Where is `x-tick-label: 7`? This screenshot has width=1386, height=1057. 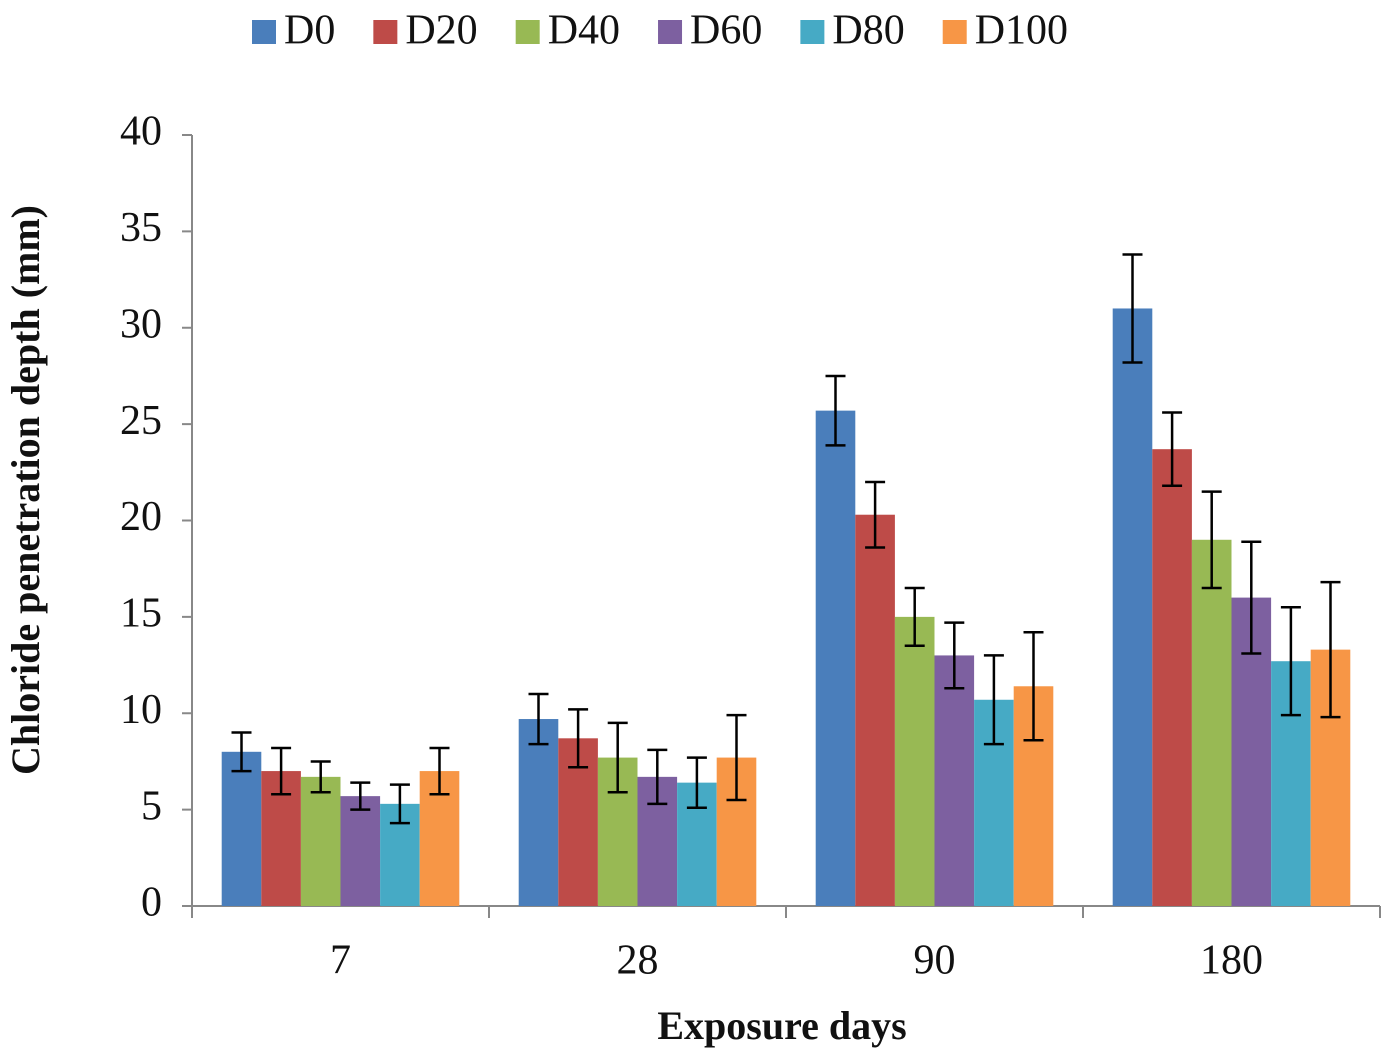 x-tick-label: 7 is located at coordinates (340, 961).